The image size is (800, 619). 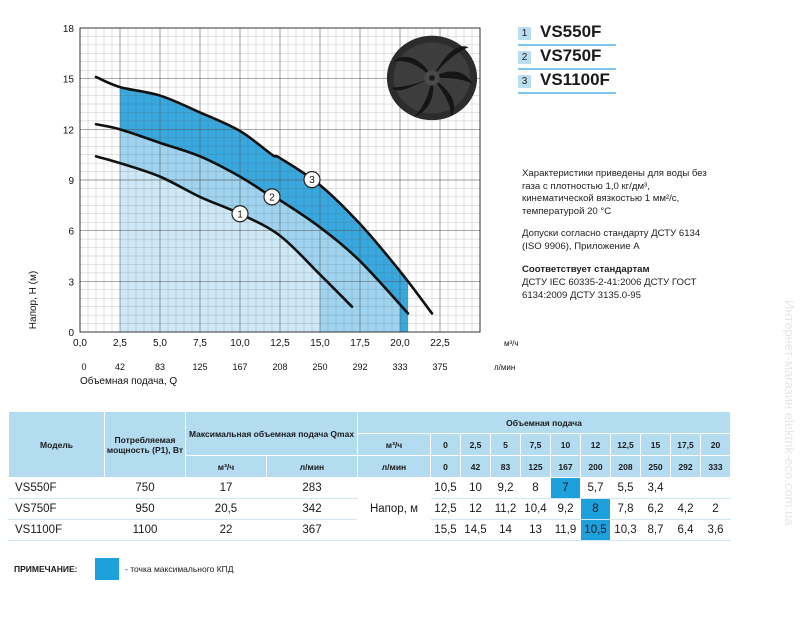 What do you see at coordinates (439, 367) in the screenshot?
I see `x2-tick-label: 375` at bounding box center [439, 367].